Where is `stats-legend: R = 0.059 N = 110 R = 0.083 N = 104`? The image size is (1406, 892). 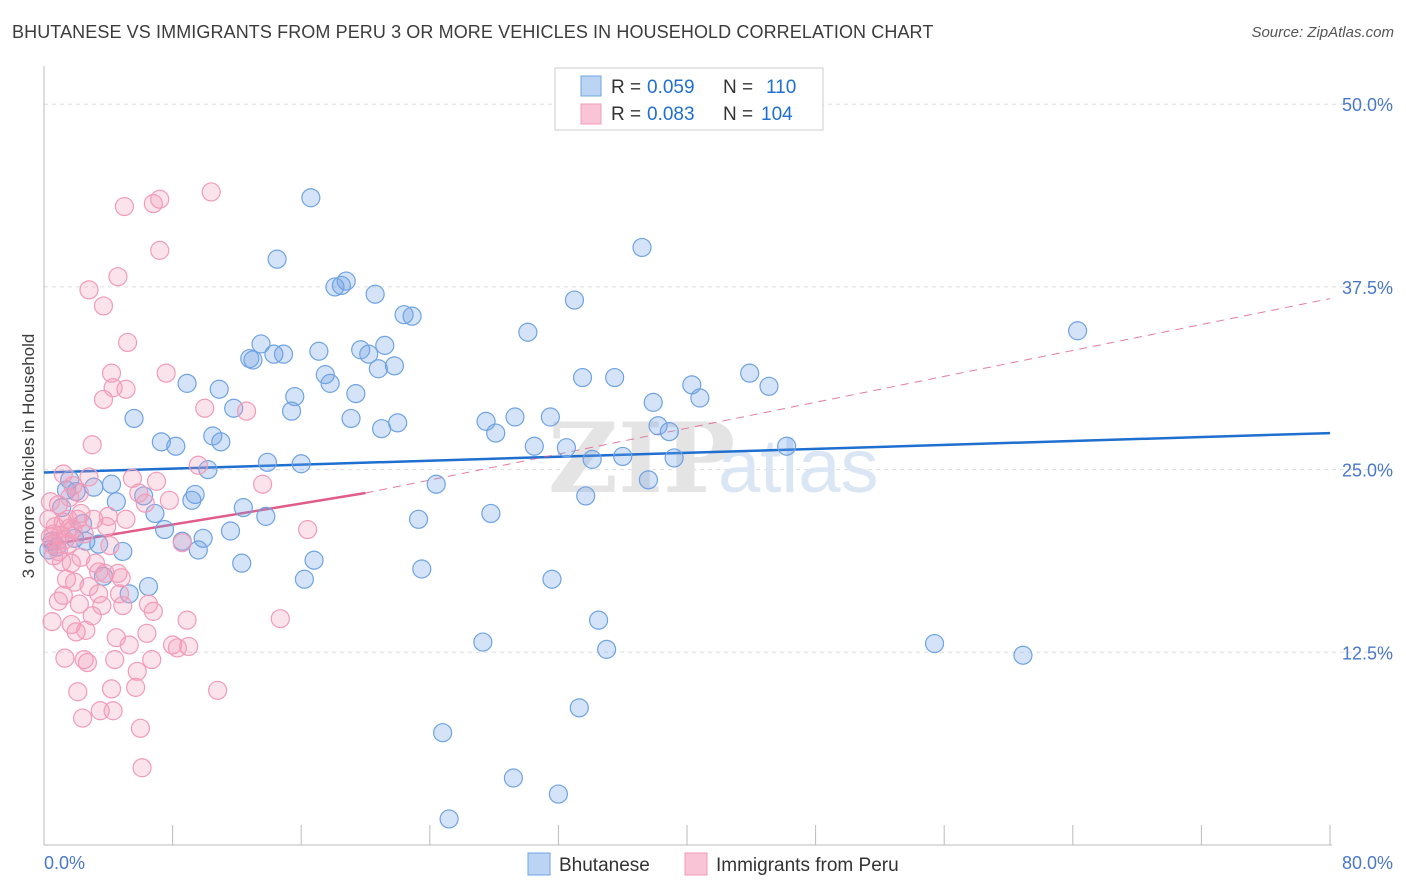
stats-legend: R = 0.059 N = 110 R = 0.083 N = 104 is located at coordinates (689, 99).